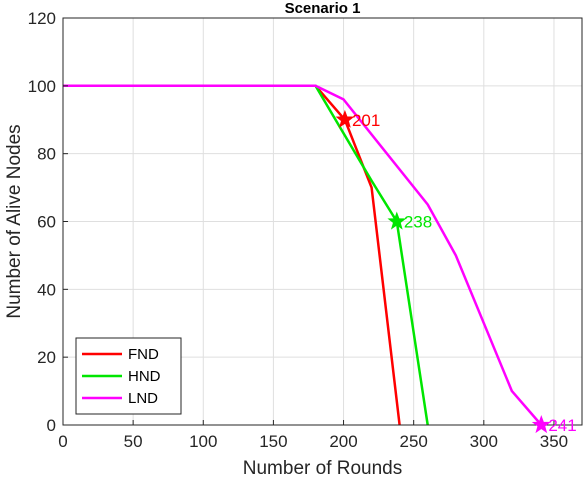 Image resolution: width=587 pixels, height=480 pixels. I want to click on x-tick-label: 350, so click(554, 441).